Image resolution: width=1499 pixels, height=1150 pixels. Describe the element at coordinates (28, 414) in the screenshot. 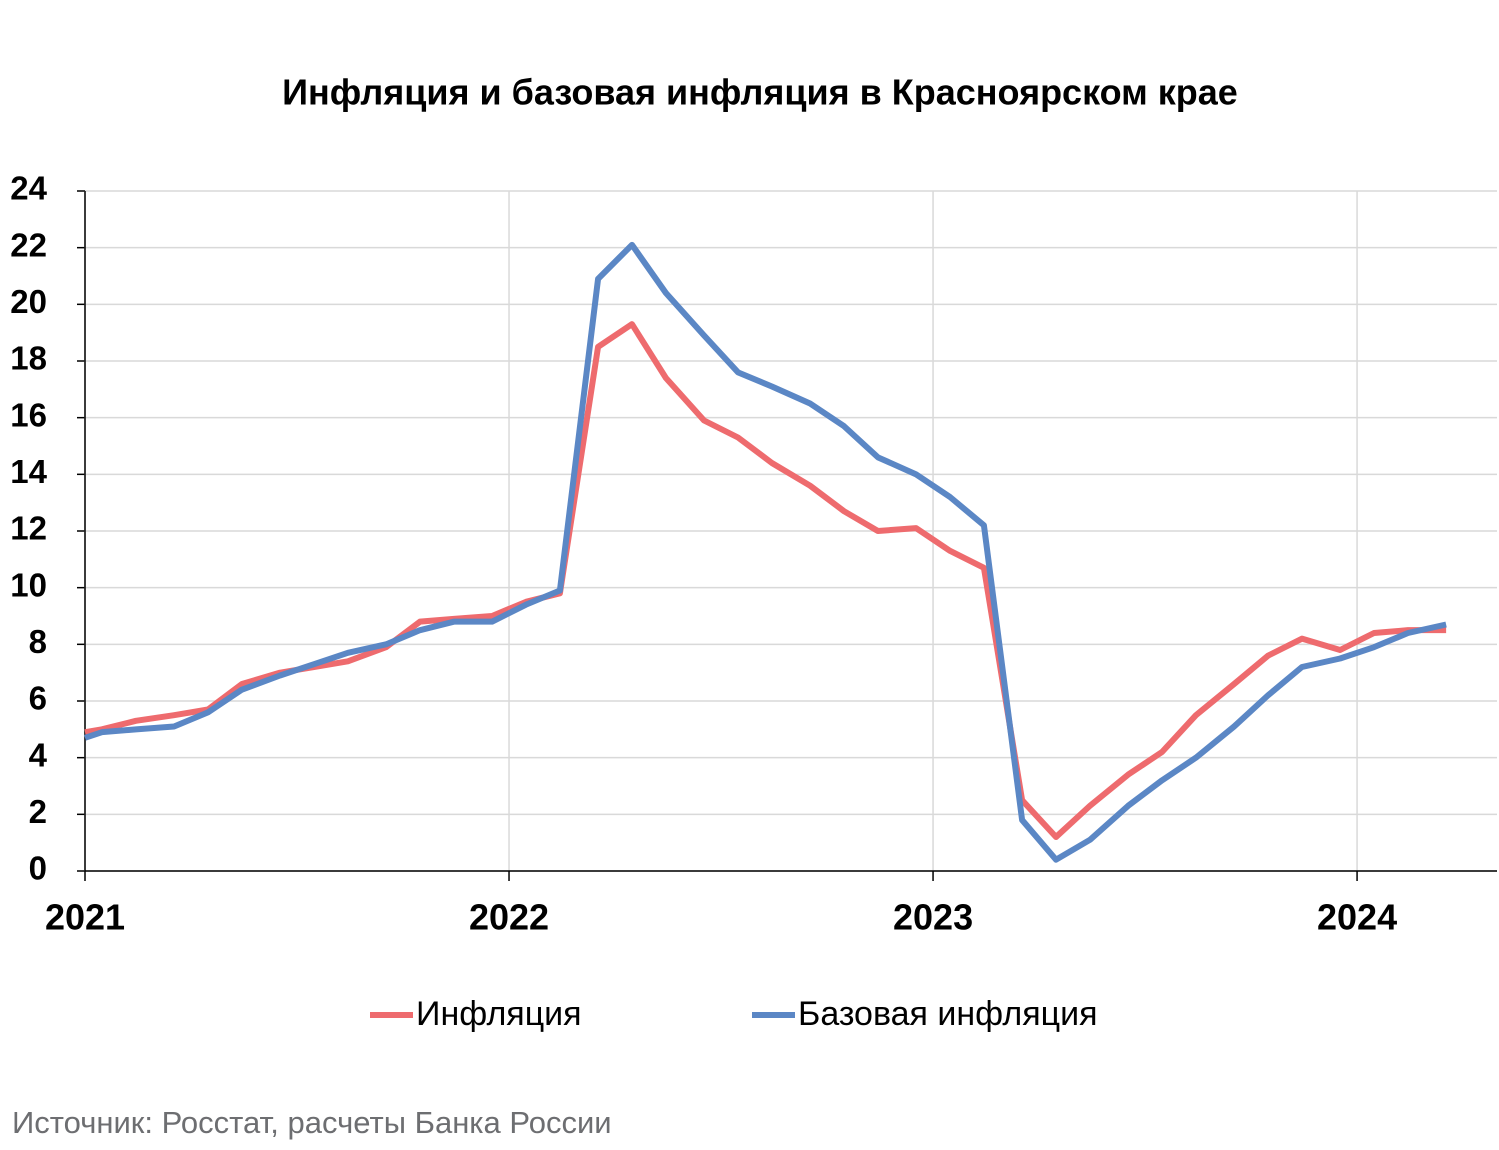

I see `y-tick-label: 16` at that location.